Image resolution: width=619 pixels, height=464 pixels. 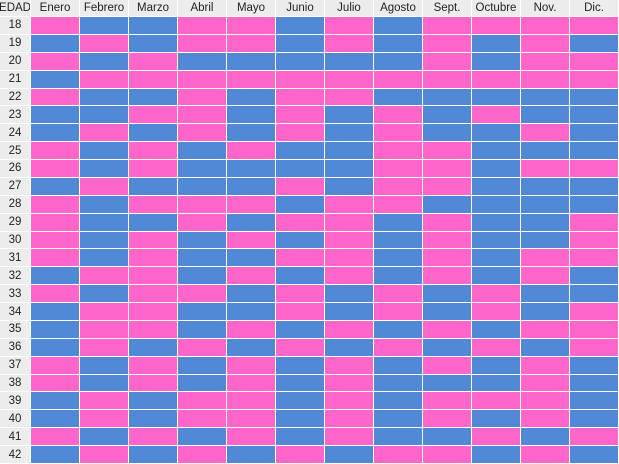 What do you see at coordinates (349, 8) in the screenshot?
I see `month-header-7: Julio` at bounding box center [349, 8].